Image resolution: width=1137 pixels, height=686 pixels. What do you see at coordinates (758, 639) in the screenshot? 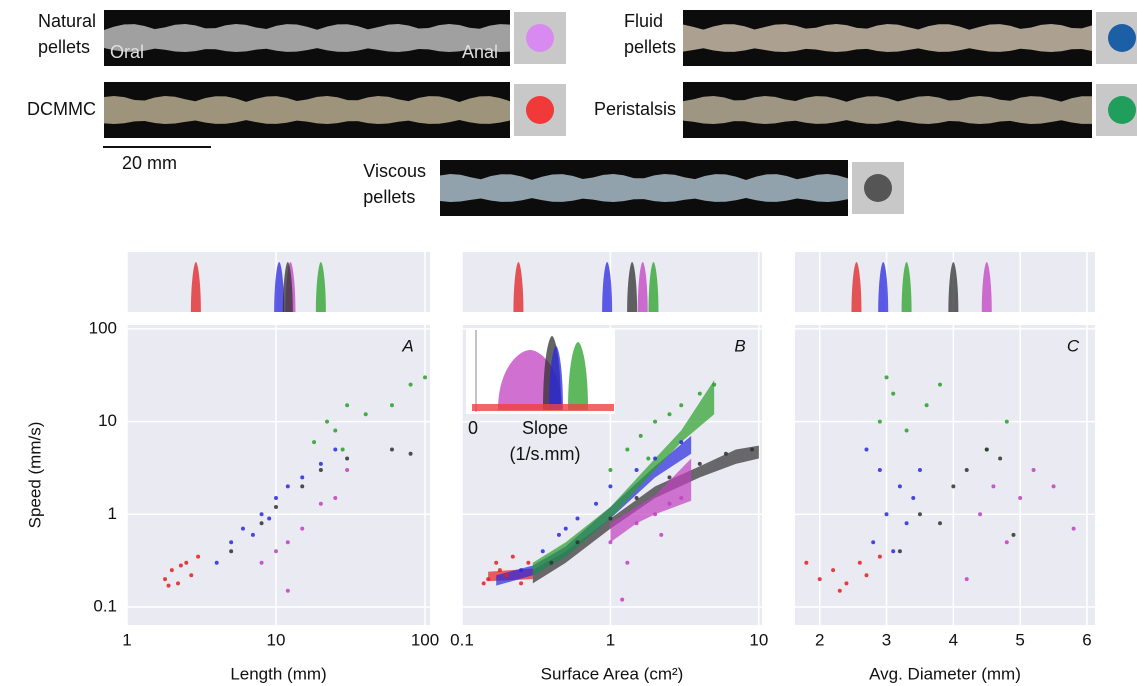
I see `x-tick-label: 10` at bounding box center [758, 639].